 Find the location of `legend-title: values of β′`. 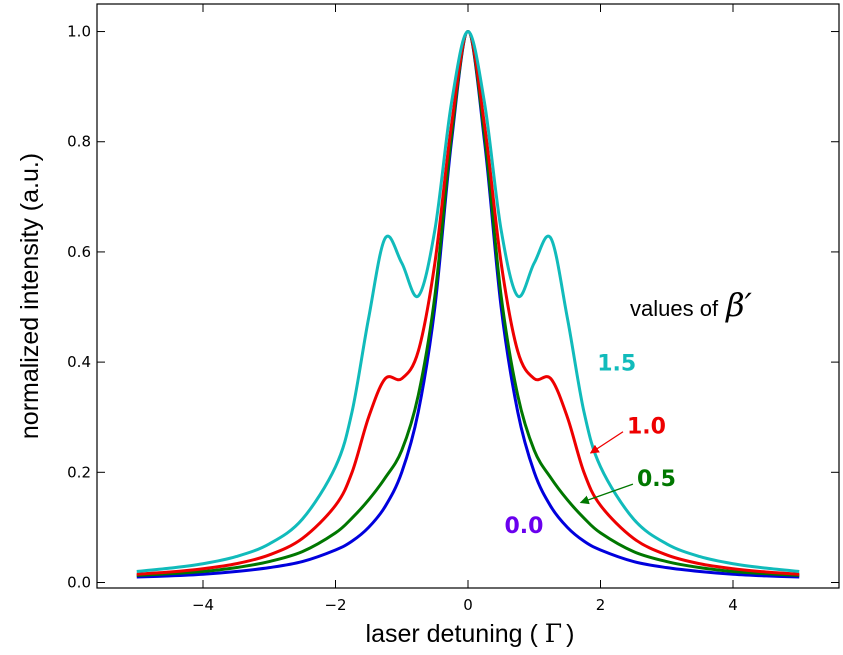

legend-title: values of β′ is located at coordinates (691, 305).